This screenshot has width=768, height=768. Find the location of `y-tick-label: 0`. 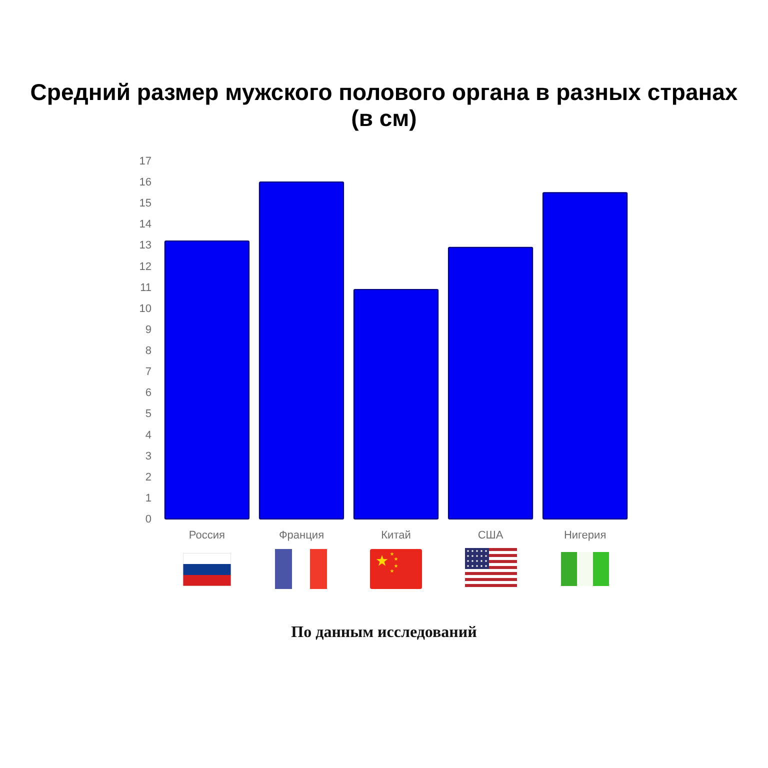

y-tick-label: 0 is located at coordinates (148, 520).